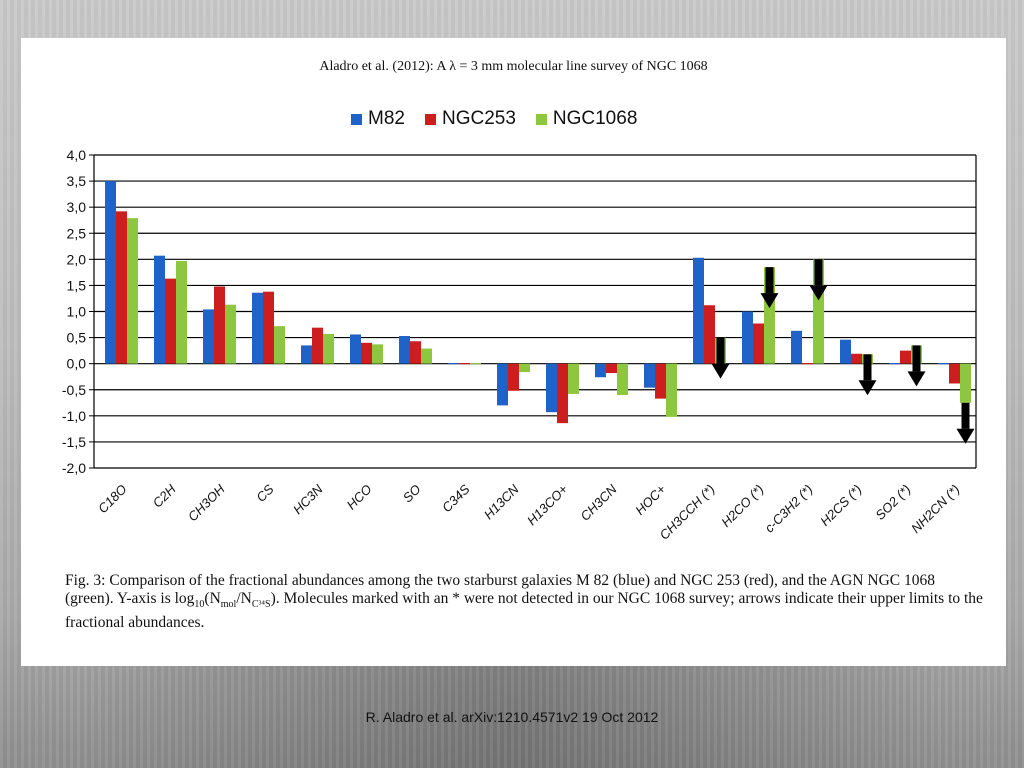 The image size is (1024, 768). I want to click on legend-item-m82: M82, so click(378, 119).